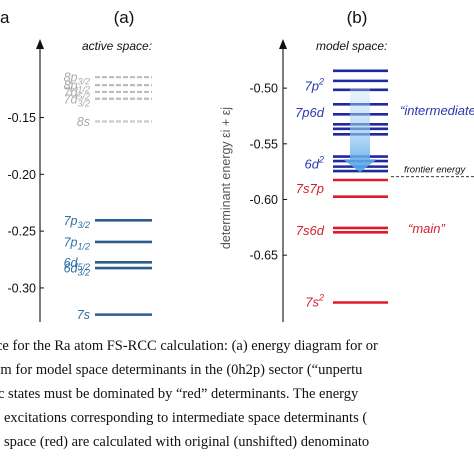 Image resolution: width=474 pixels, height=474 pixels. What do you see at coordinates (437, 110) in the screenshot?
I see `intermediate-annotation: “intermediate` at bounding box center [437, 110].